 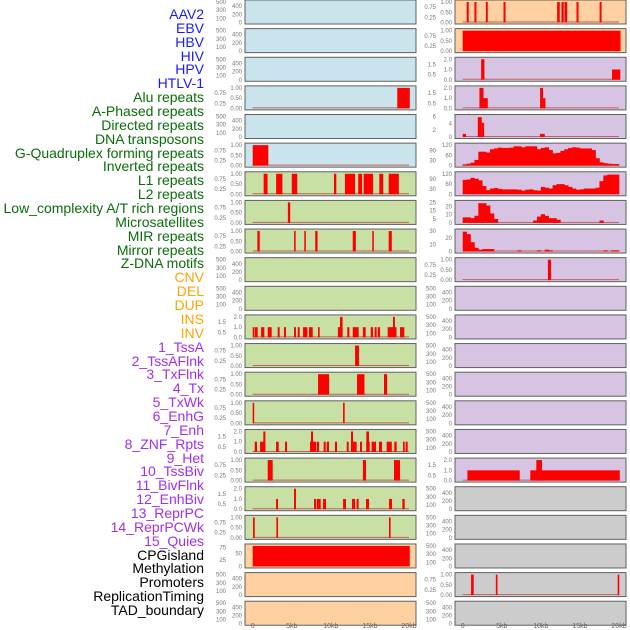 What do you see at coordinates (448, 60) in the screenshot?
I see `y-tick-label: 2.0` at bounding box center [448, 60].